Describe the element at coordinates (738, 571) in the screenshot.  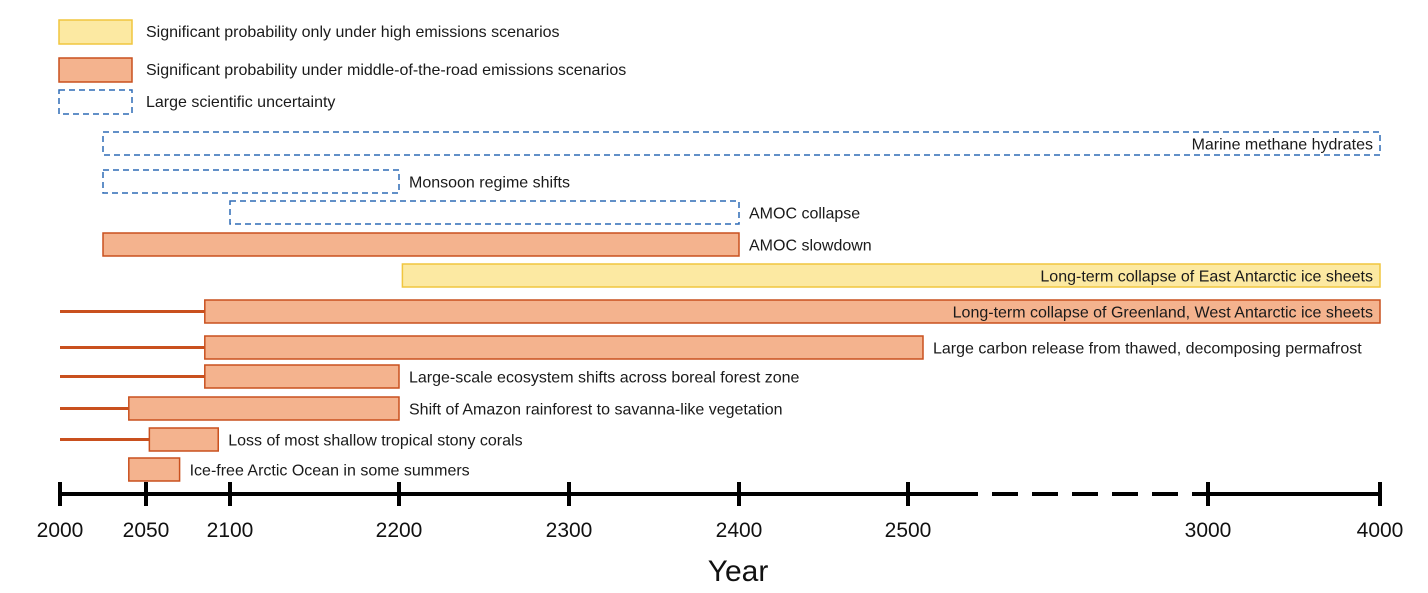
I see `x-axis-title: Year` at that location.